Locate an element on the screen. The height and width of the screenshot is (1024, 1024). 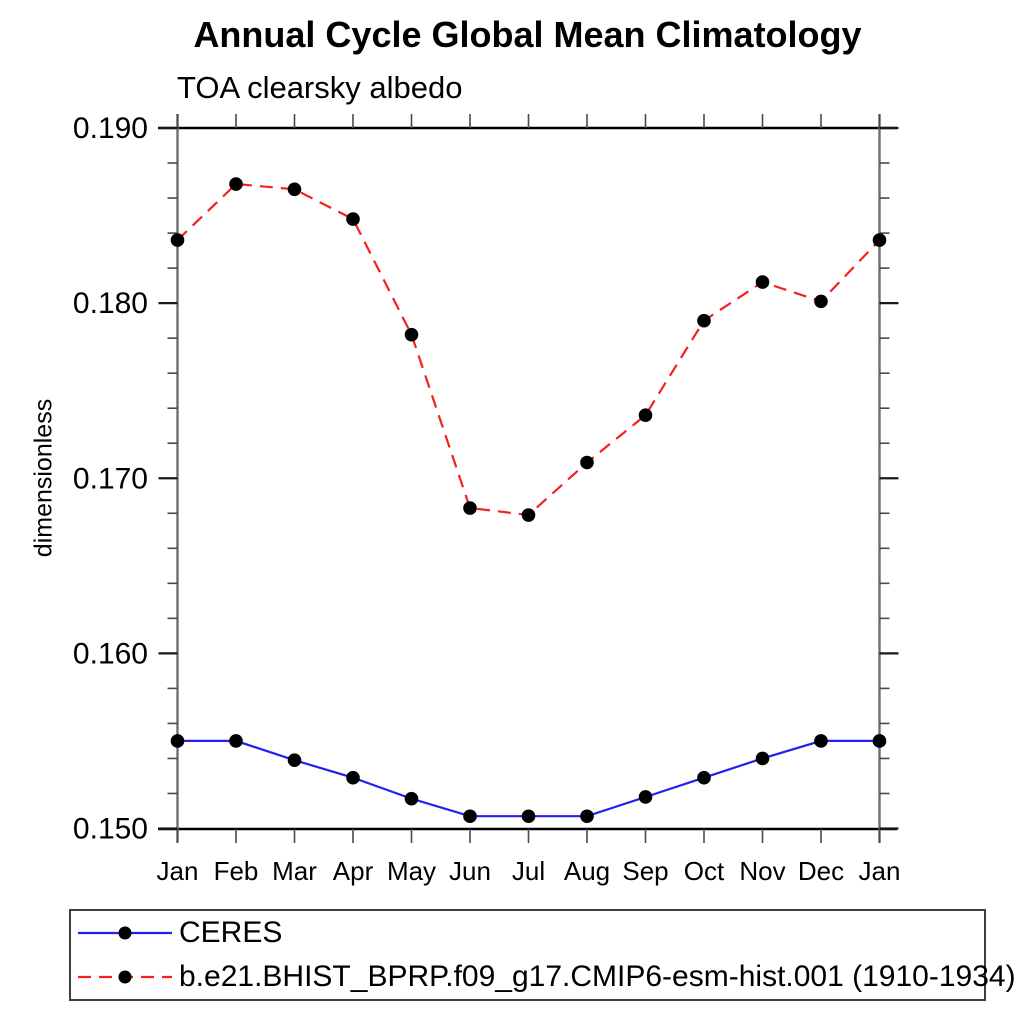
y-tick-label: 0.170 is located at coordinates (110, 478).